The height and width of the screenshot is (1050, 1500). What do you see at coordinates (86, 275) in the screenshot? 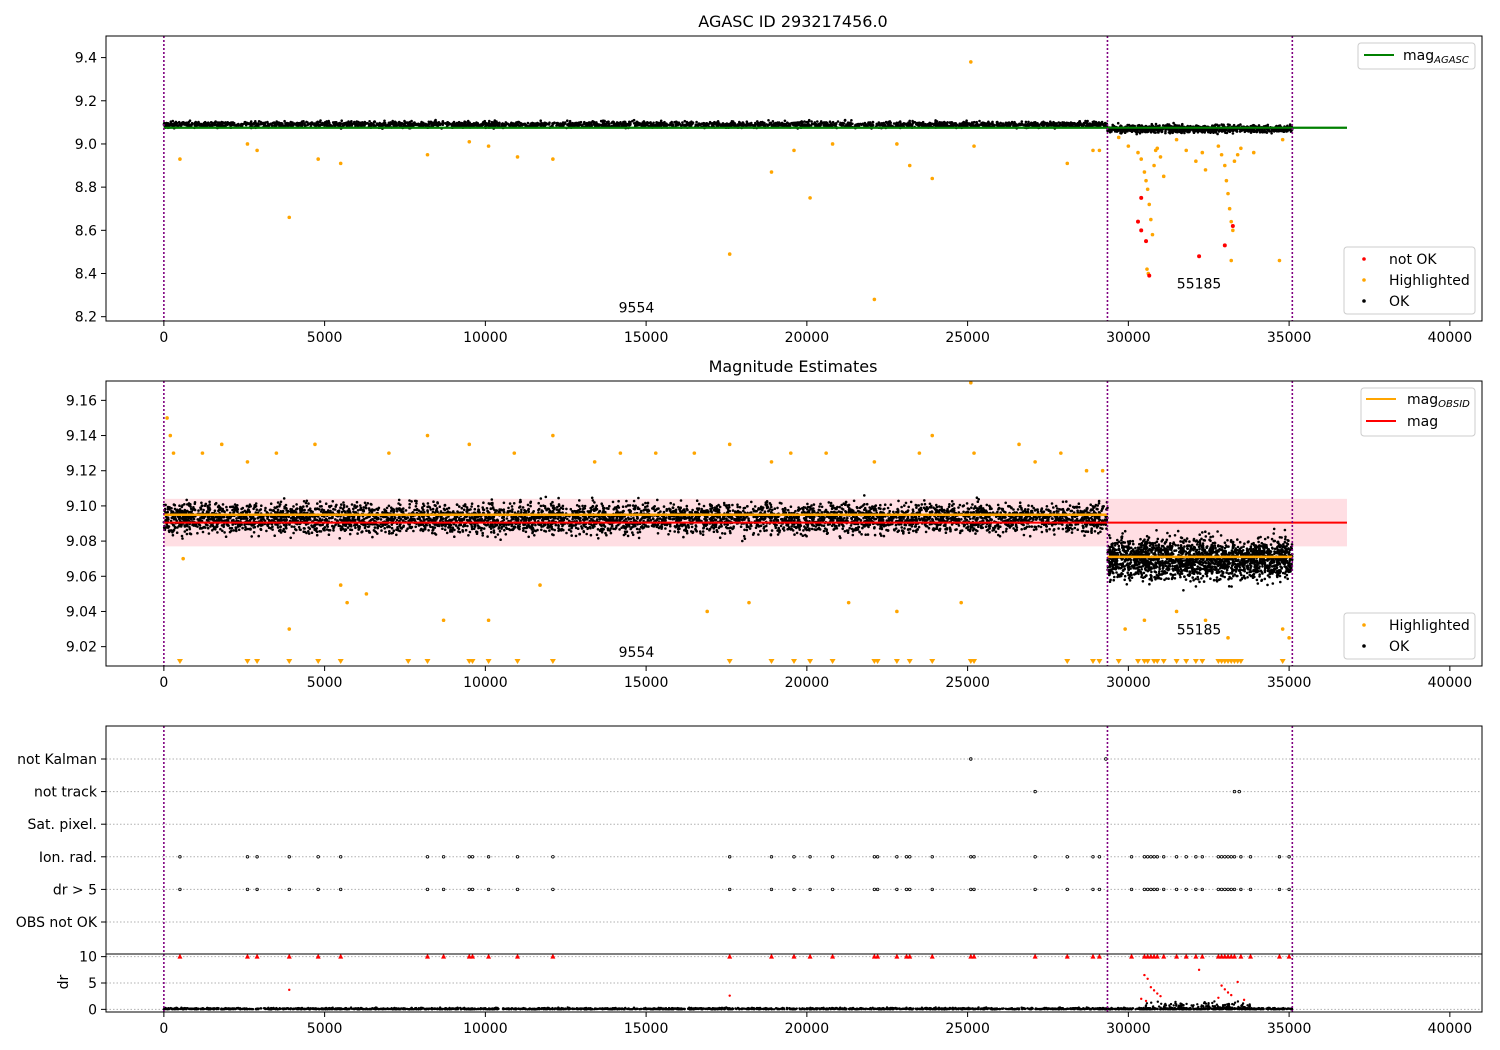
I see `panel1-ytick-label: 8.4` at bounding box center [86, 275].